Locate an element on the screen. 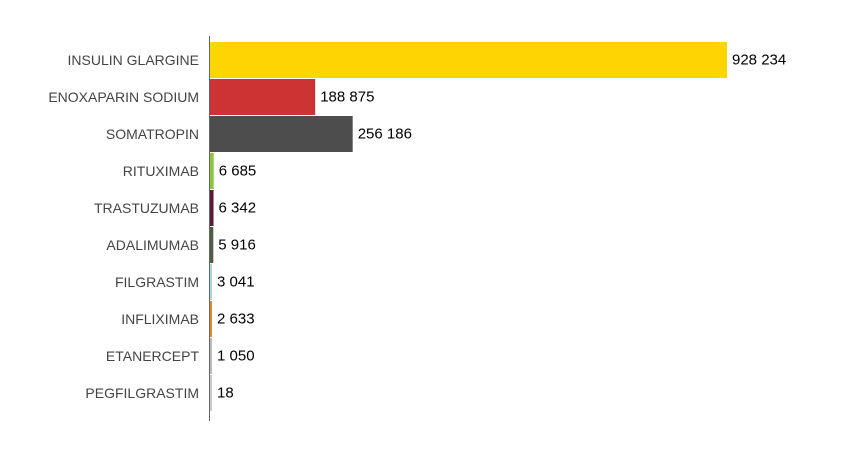 The height and width of the screenshot is (459, 856). bar-infliximab is located at coordinates (211, 319).